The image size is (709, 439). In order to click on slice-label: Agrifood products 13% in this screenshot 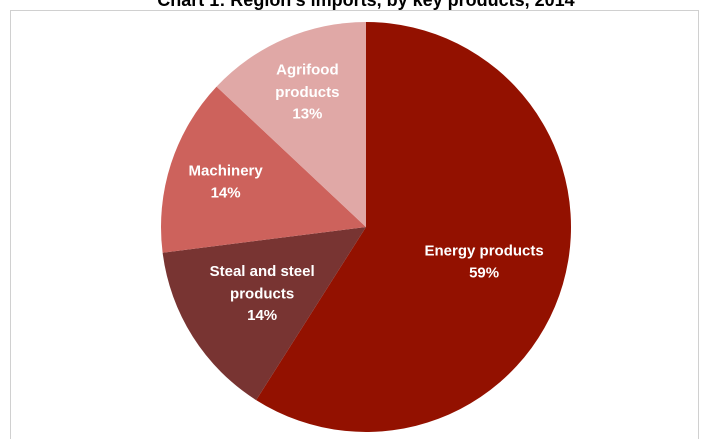, I will do `click(307, 92)`.